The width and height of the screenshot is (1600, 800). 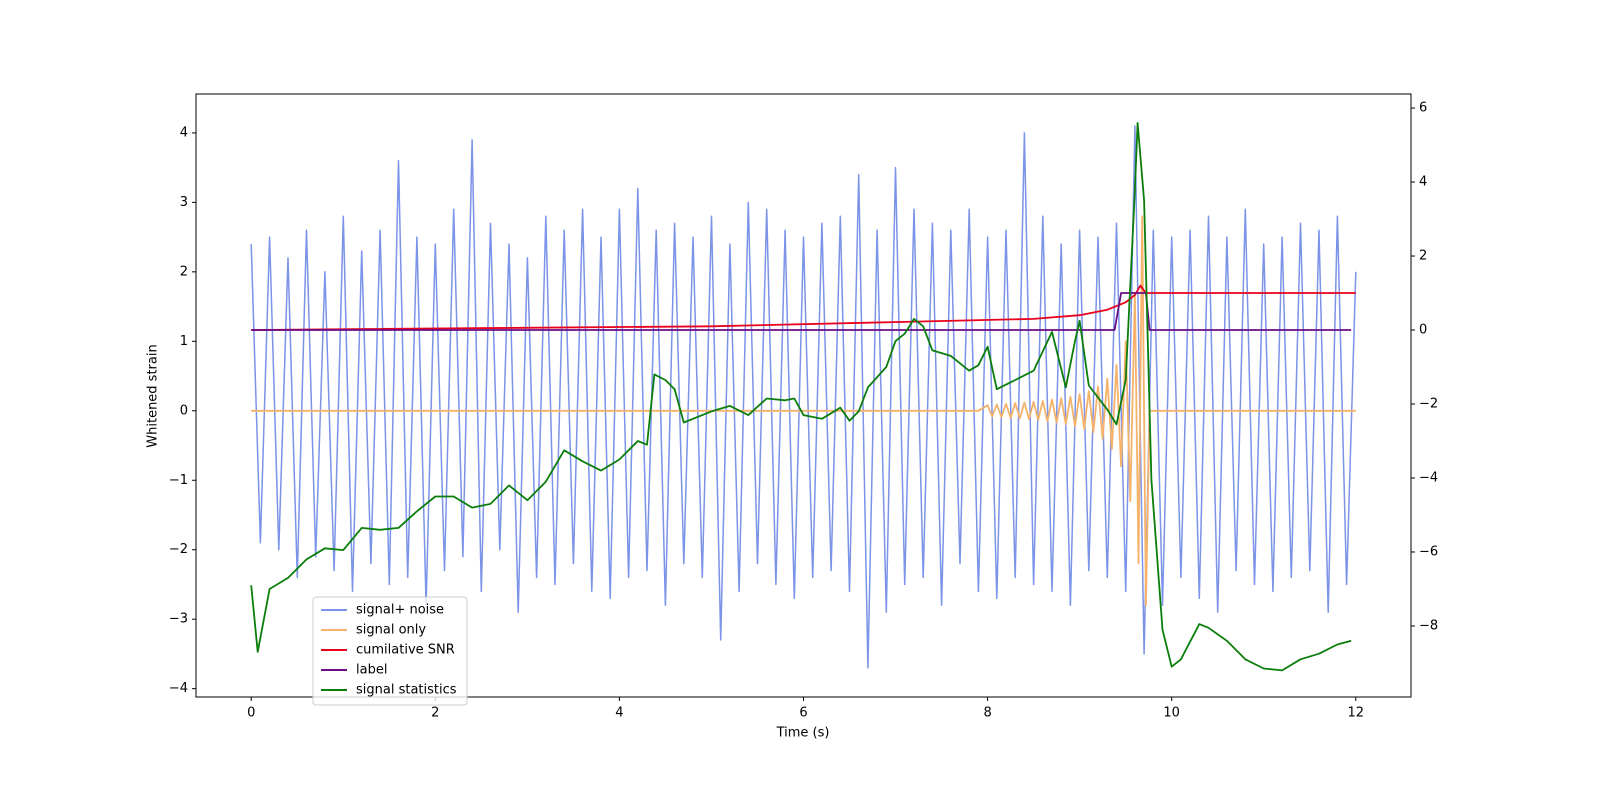 What do you see at coordinates (184, 132) in the screenshot?
I see `y-tick-label: 4` at bounding box center [184, 132].